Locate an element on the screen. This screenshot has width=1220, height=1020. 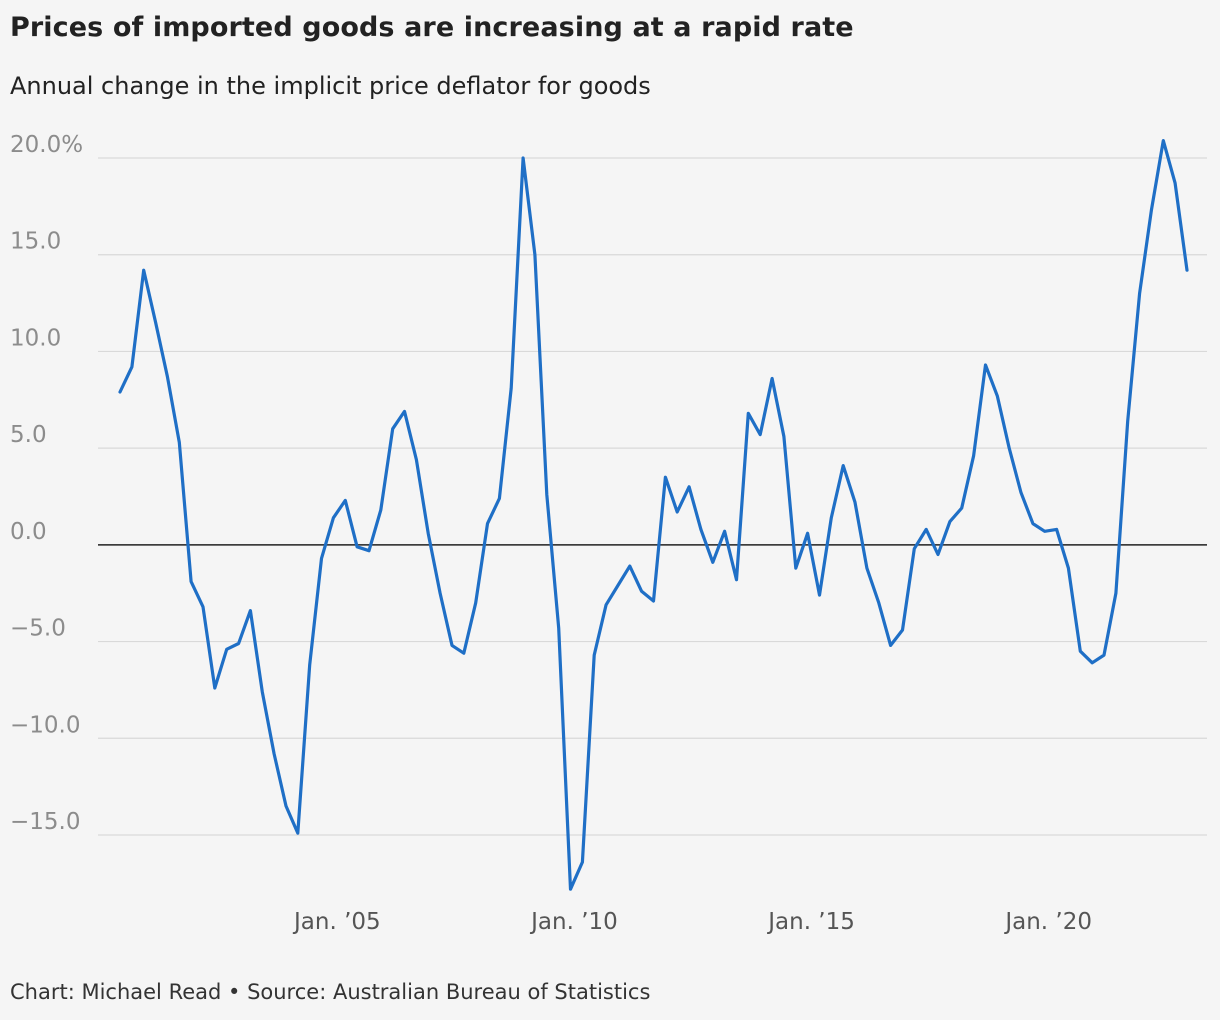
x-axis-ticks: Jan. ’05 Jan. ’10 Jan. ’15 Jan. ’20 is located at coordinates (692, 922).